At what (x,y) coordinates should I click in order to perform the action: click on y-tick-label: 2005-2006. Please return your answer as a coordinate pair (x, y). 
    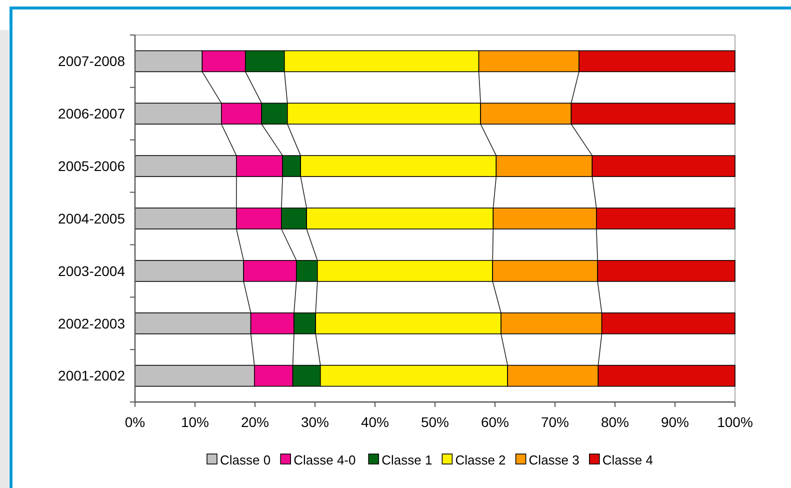
    Looking at the image, I should click on (92, 166).